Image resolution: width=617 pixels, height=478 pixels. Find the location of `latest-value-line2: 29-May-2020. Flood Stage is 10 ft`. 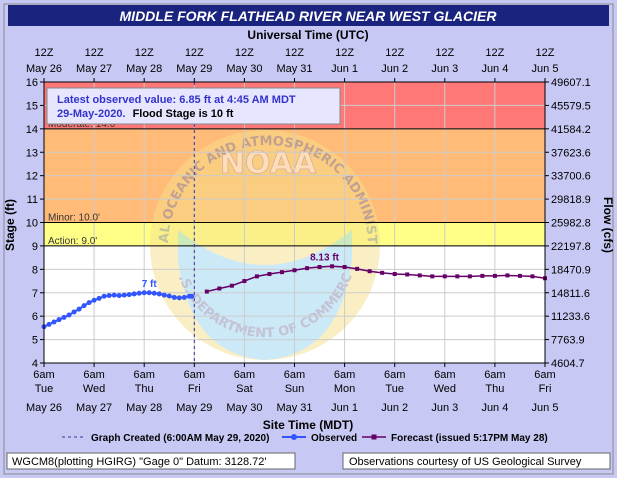

latest-value-line2: 29-May-2020. Flood Stage is 10 ft is located at coordinates (145, 114).